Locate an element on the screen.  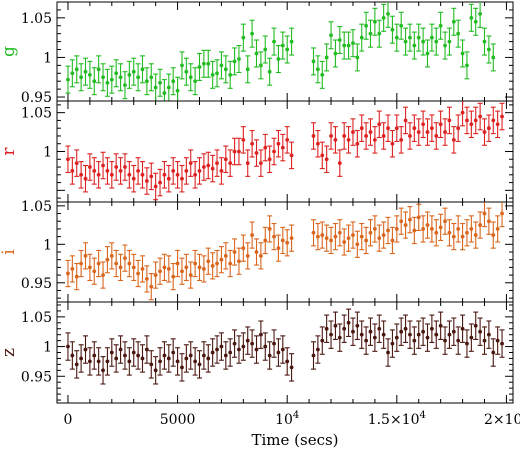
x-tick-label: 5000 is located at coordinates (178, 420).